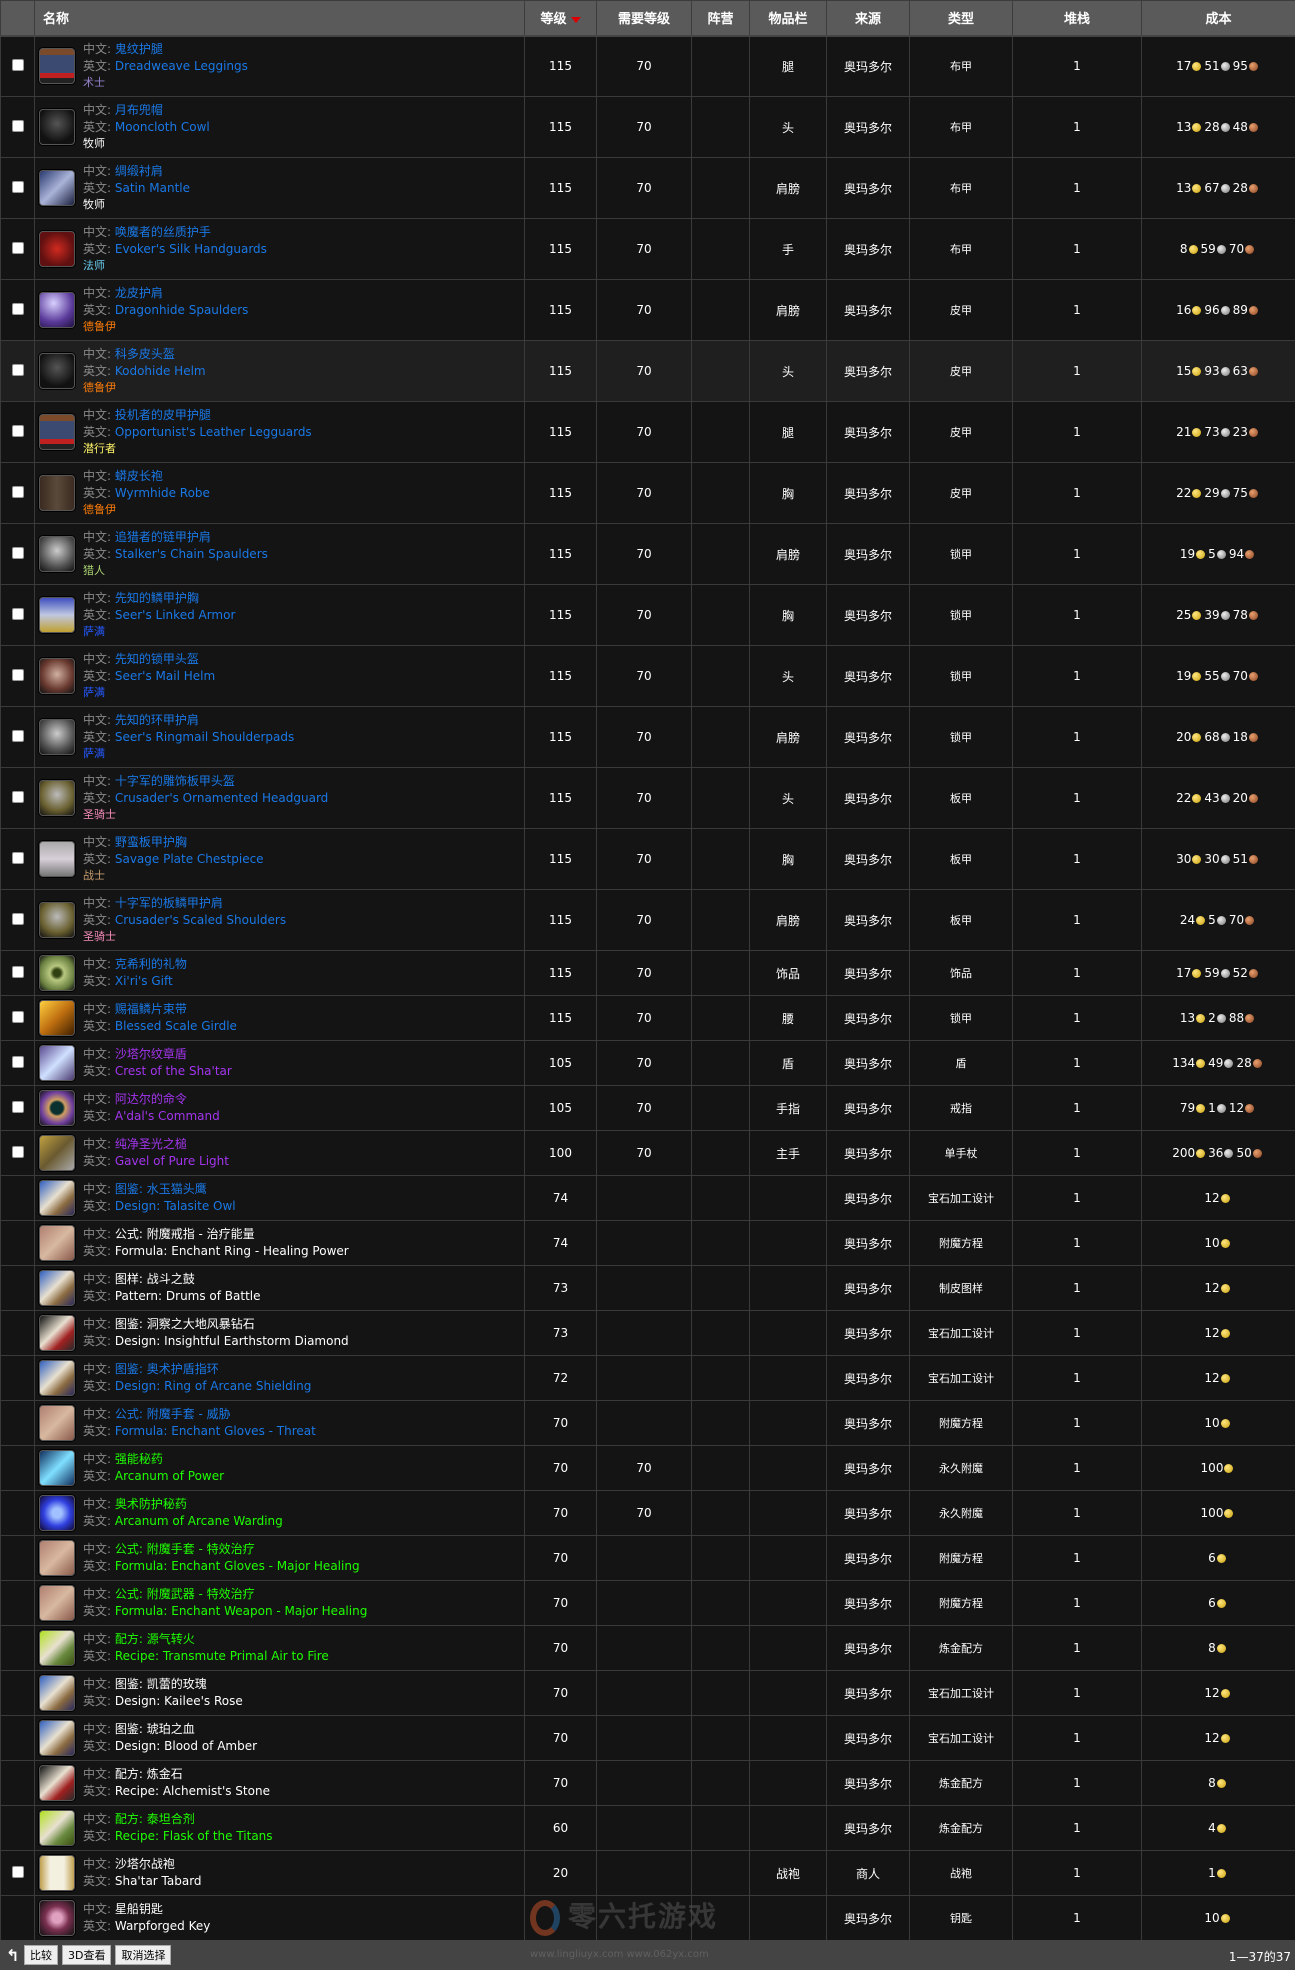 The image size is (1295, 1970). What do you see at coordinates (187, 1296) in the screenshot?
I see `item-name-en: Pattern: Drums of Battle` at bounding box center [187, 1296].